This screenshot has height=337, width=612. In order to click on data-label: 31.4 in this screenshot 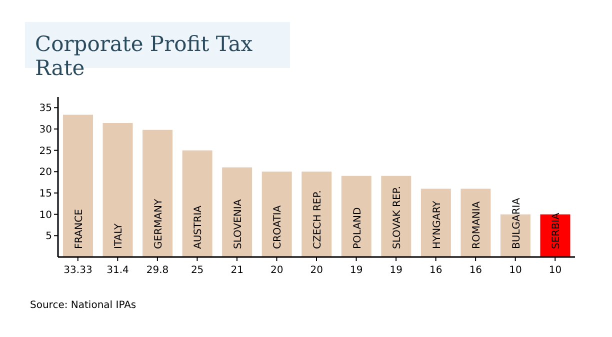, I will do `click(117, 270)`.